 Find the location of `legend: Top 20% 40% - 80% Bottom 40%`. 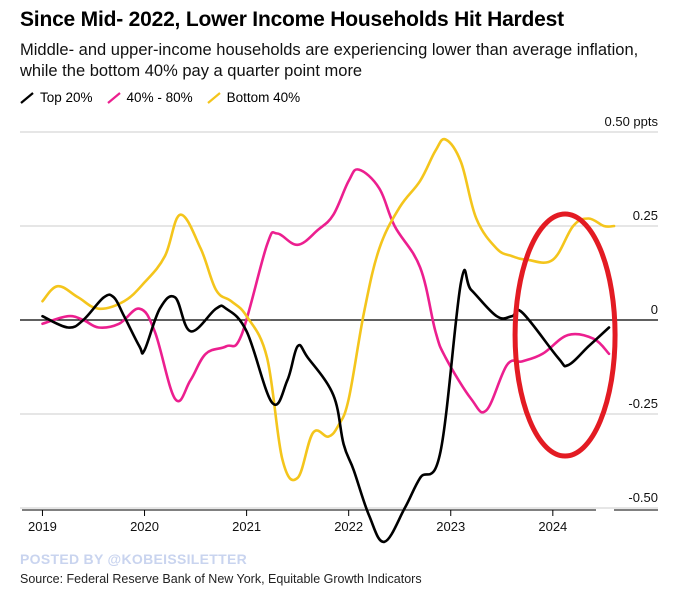

legend: Top 20% 40% - 80% Bottom 40% is located at coordinates (160, 97).